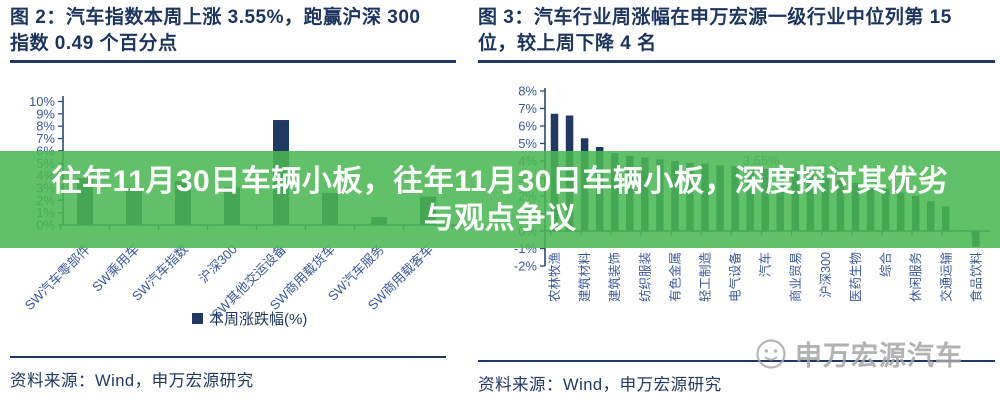  Describe the element at coordinates (915, 277) in the screenshot. I see `x-category-label: 休闲服务` at that location.